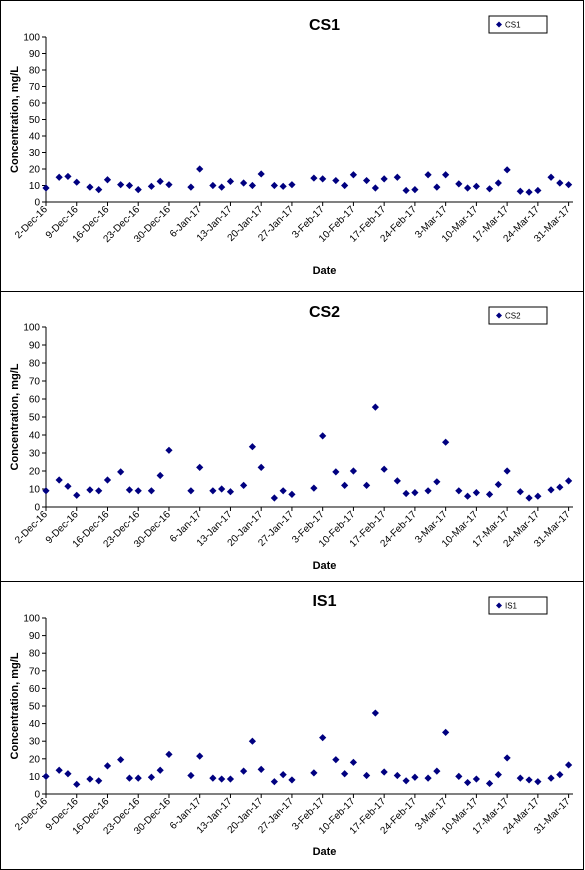  Describe the element at coordinates (511, 606) in the screenshot. I see `legend-label: IS1` at that location.